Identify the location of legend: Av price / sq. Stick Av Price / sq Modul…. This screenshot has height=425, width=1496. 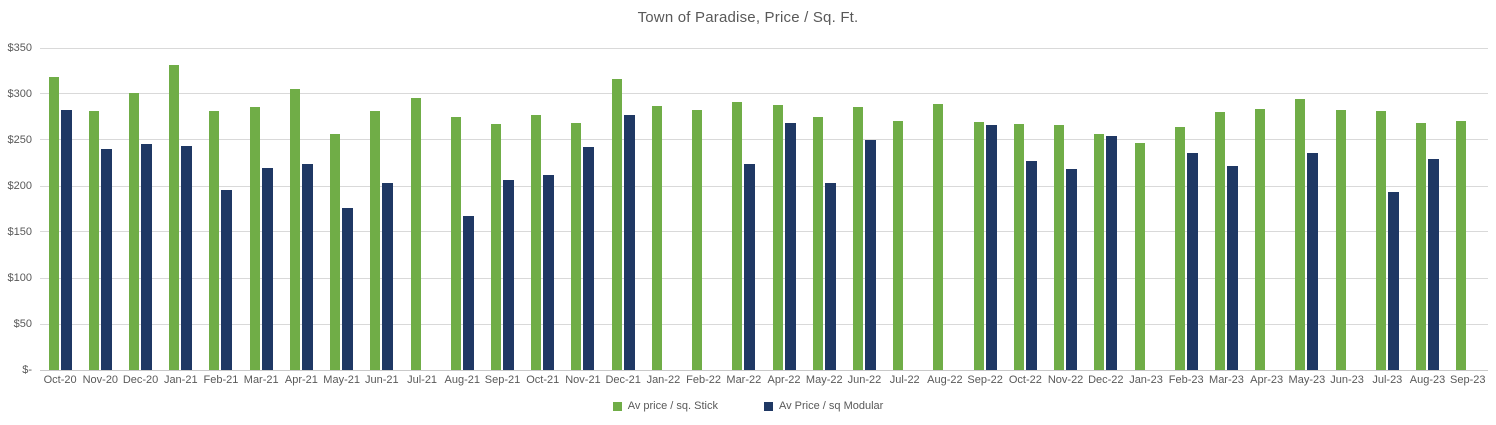
(748, 406).